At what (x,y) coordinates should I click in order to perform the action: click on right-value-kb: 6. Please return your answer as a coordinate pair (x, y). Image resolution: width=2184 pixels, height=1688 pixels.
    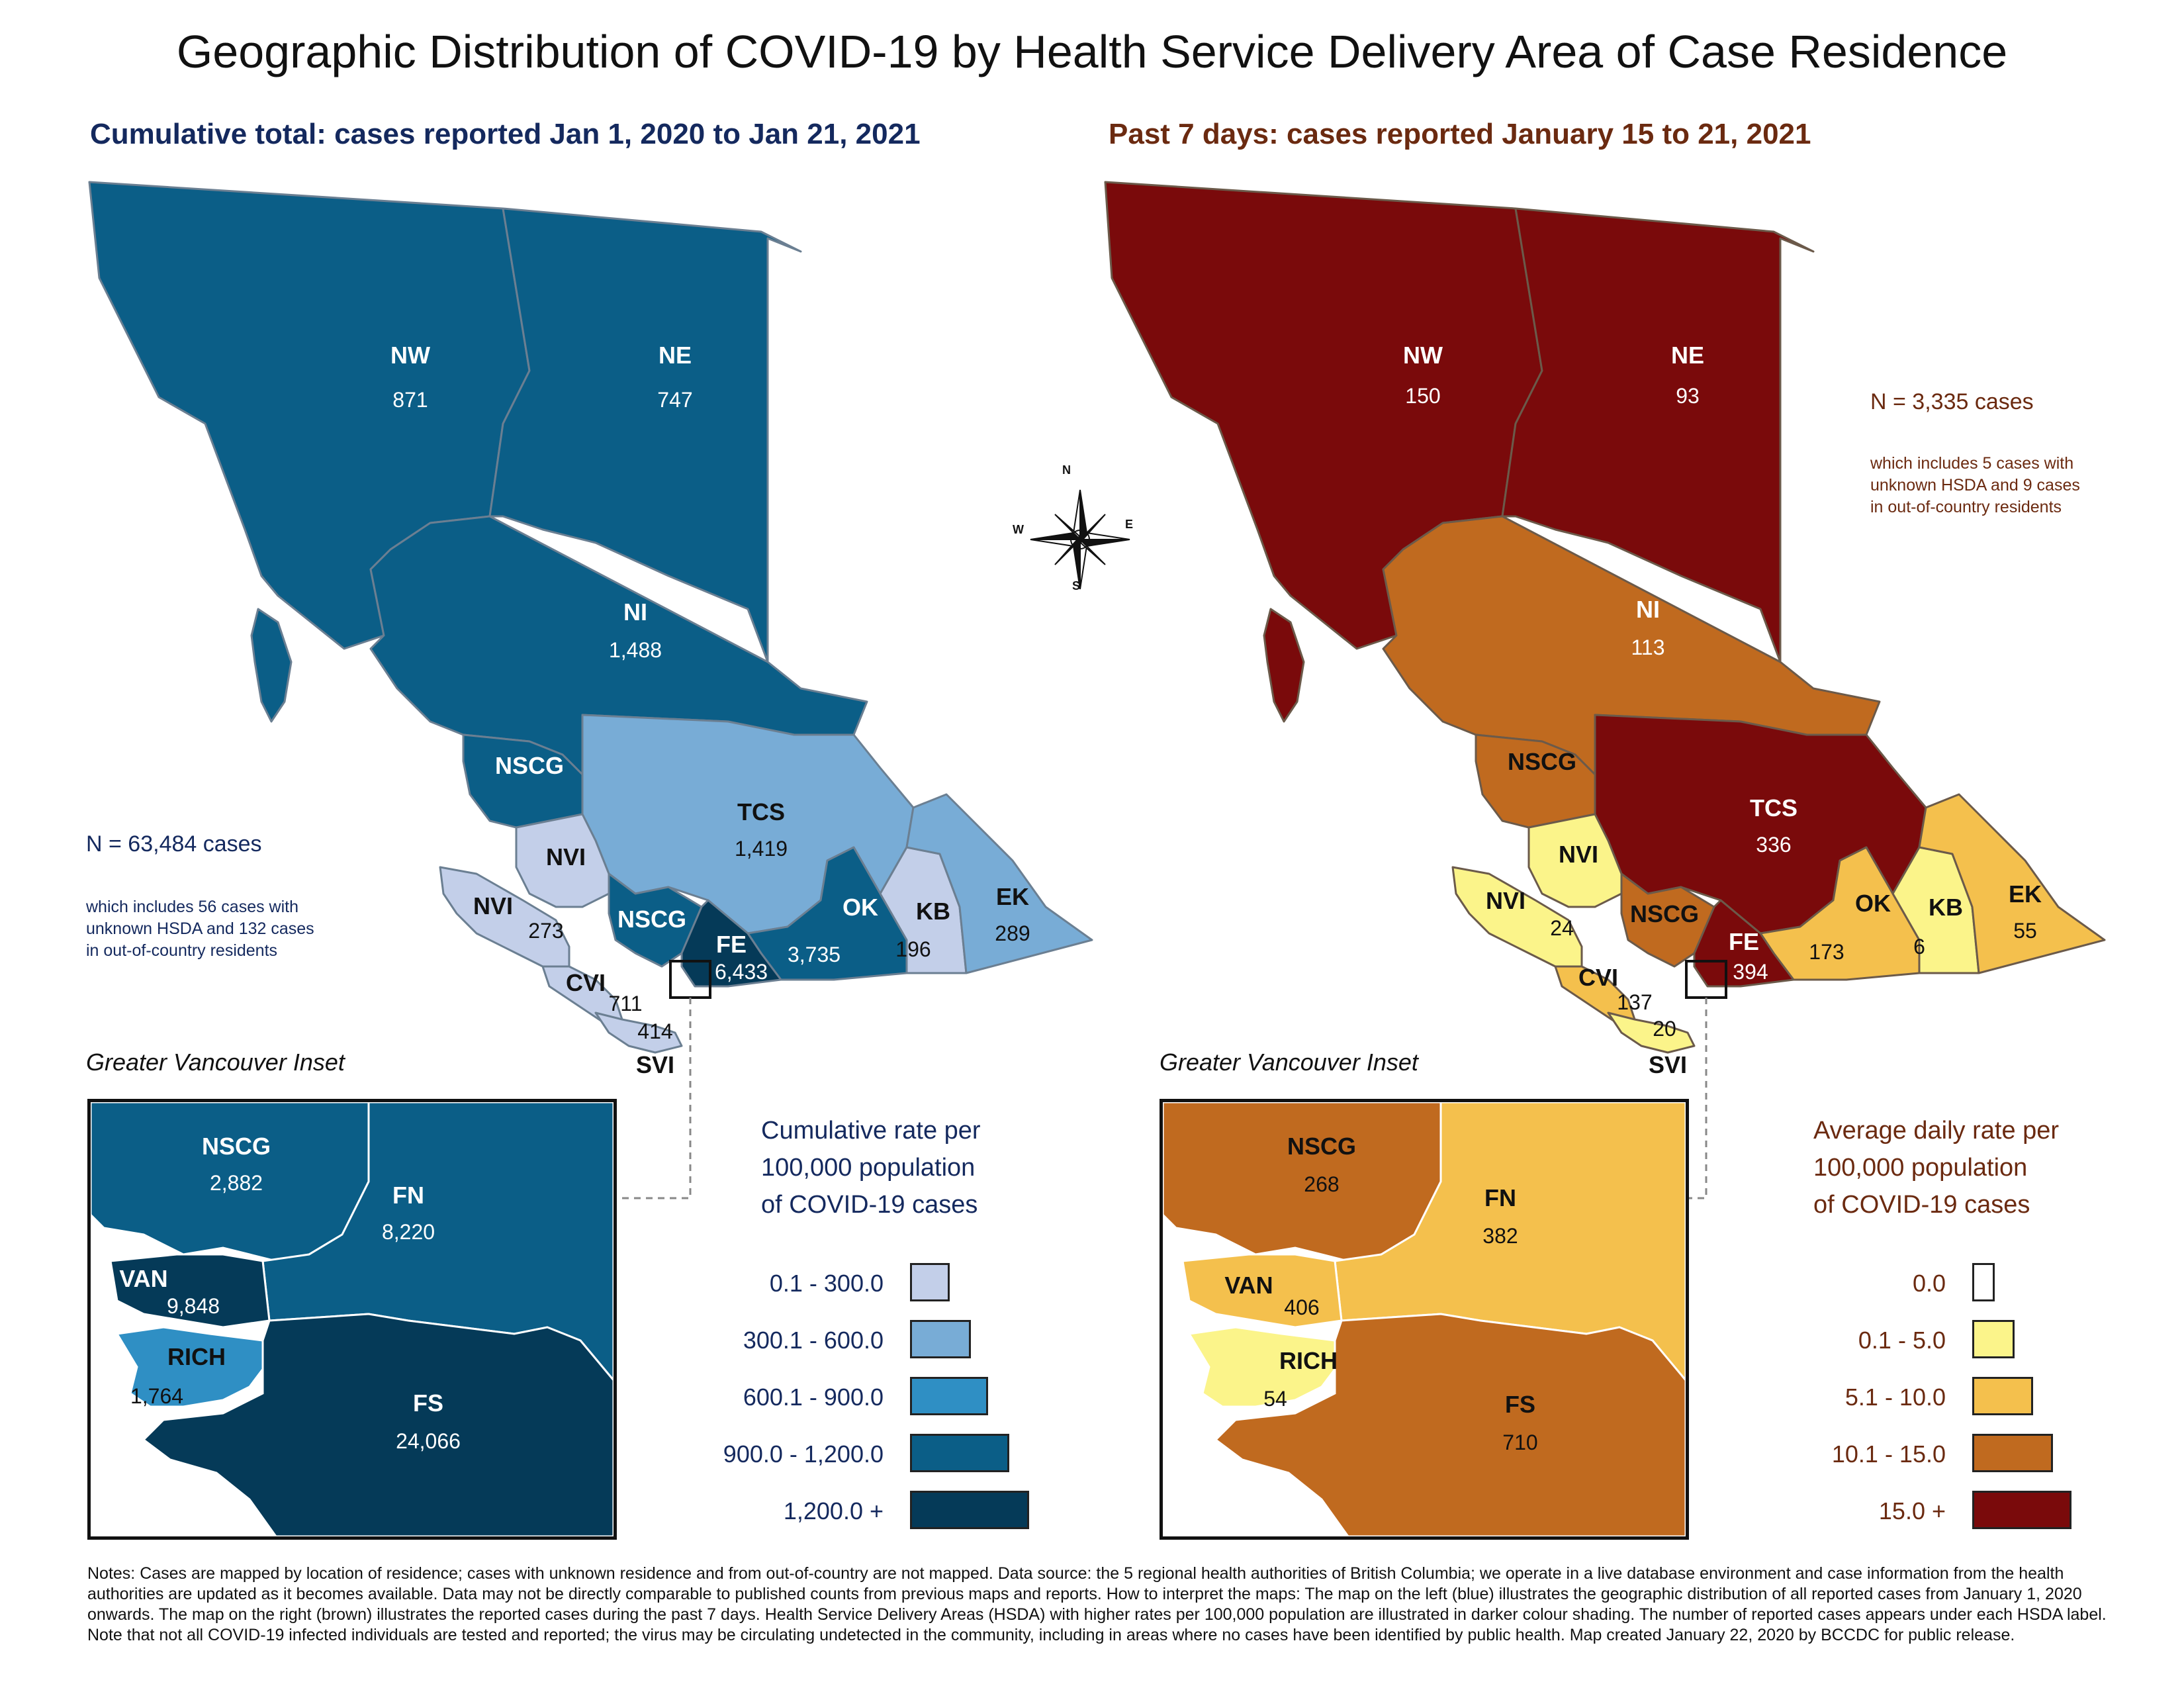
    Looking at the image, I should click on (1919, 947).